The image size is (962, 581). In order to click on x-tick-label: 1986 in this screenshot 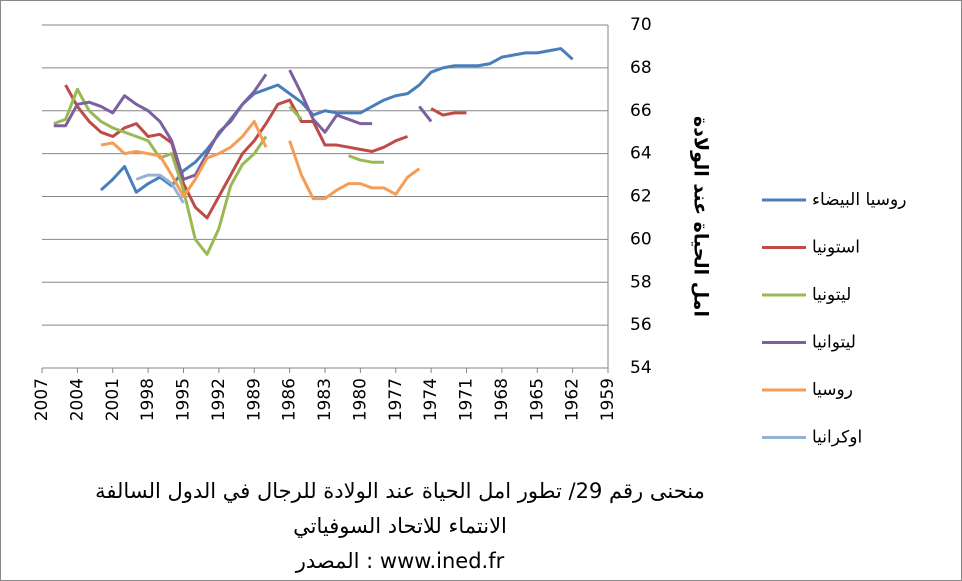, I will do `click(290, 399)`.